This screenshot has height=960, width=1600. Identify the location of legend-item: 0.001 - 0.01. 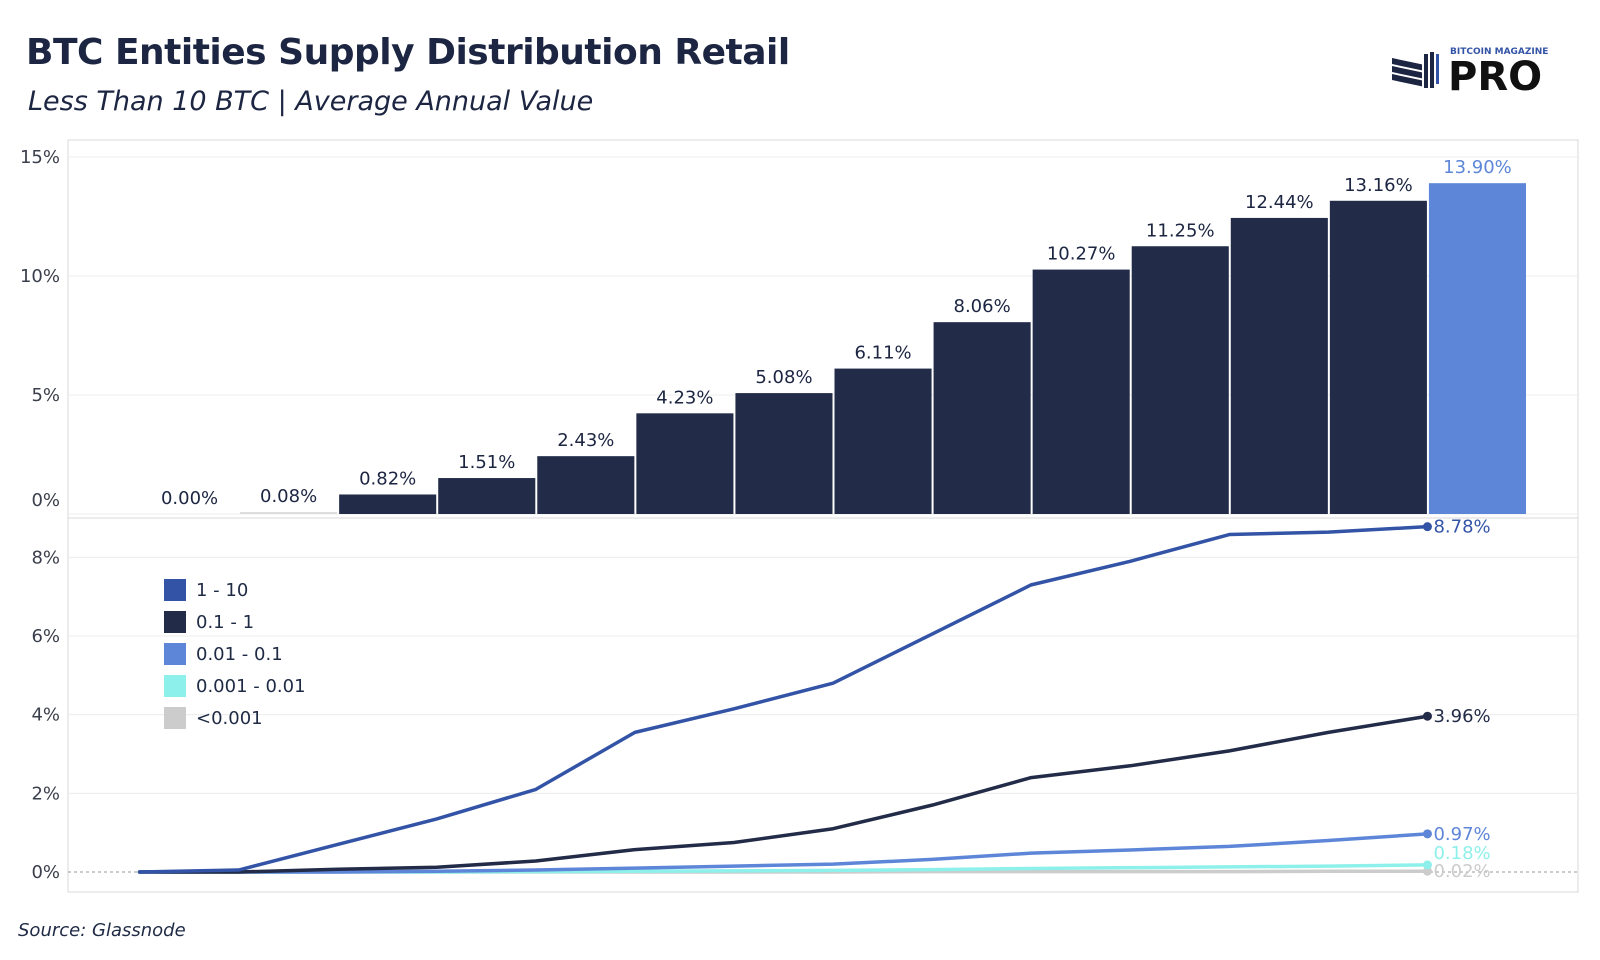
(235, 686).